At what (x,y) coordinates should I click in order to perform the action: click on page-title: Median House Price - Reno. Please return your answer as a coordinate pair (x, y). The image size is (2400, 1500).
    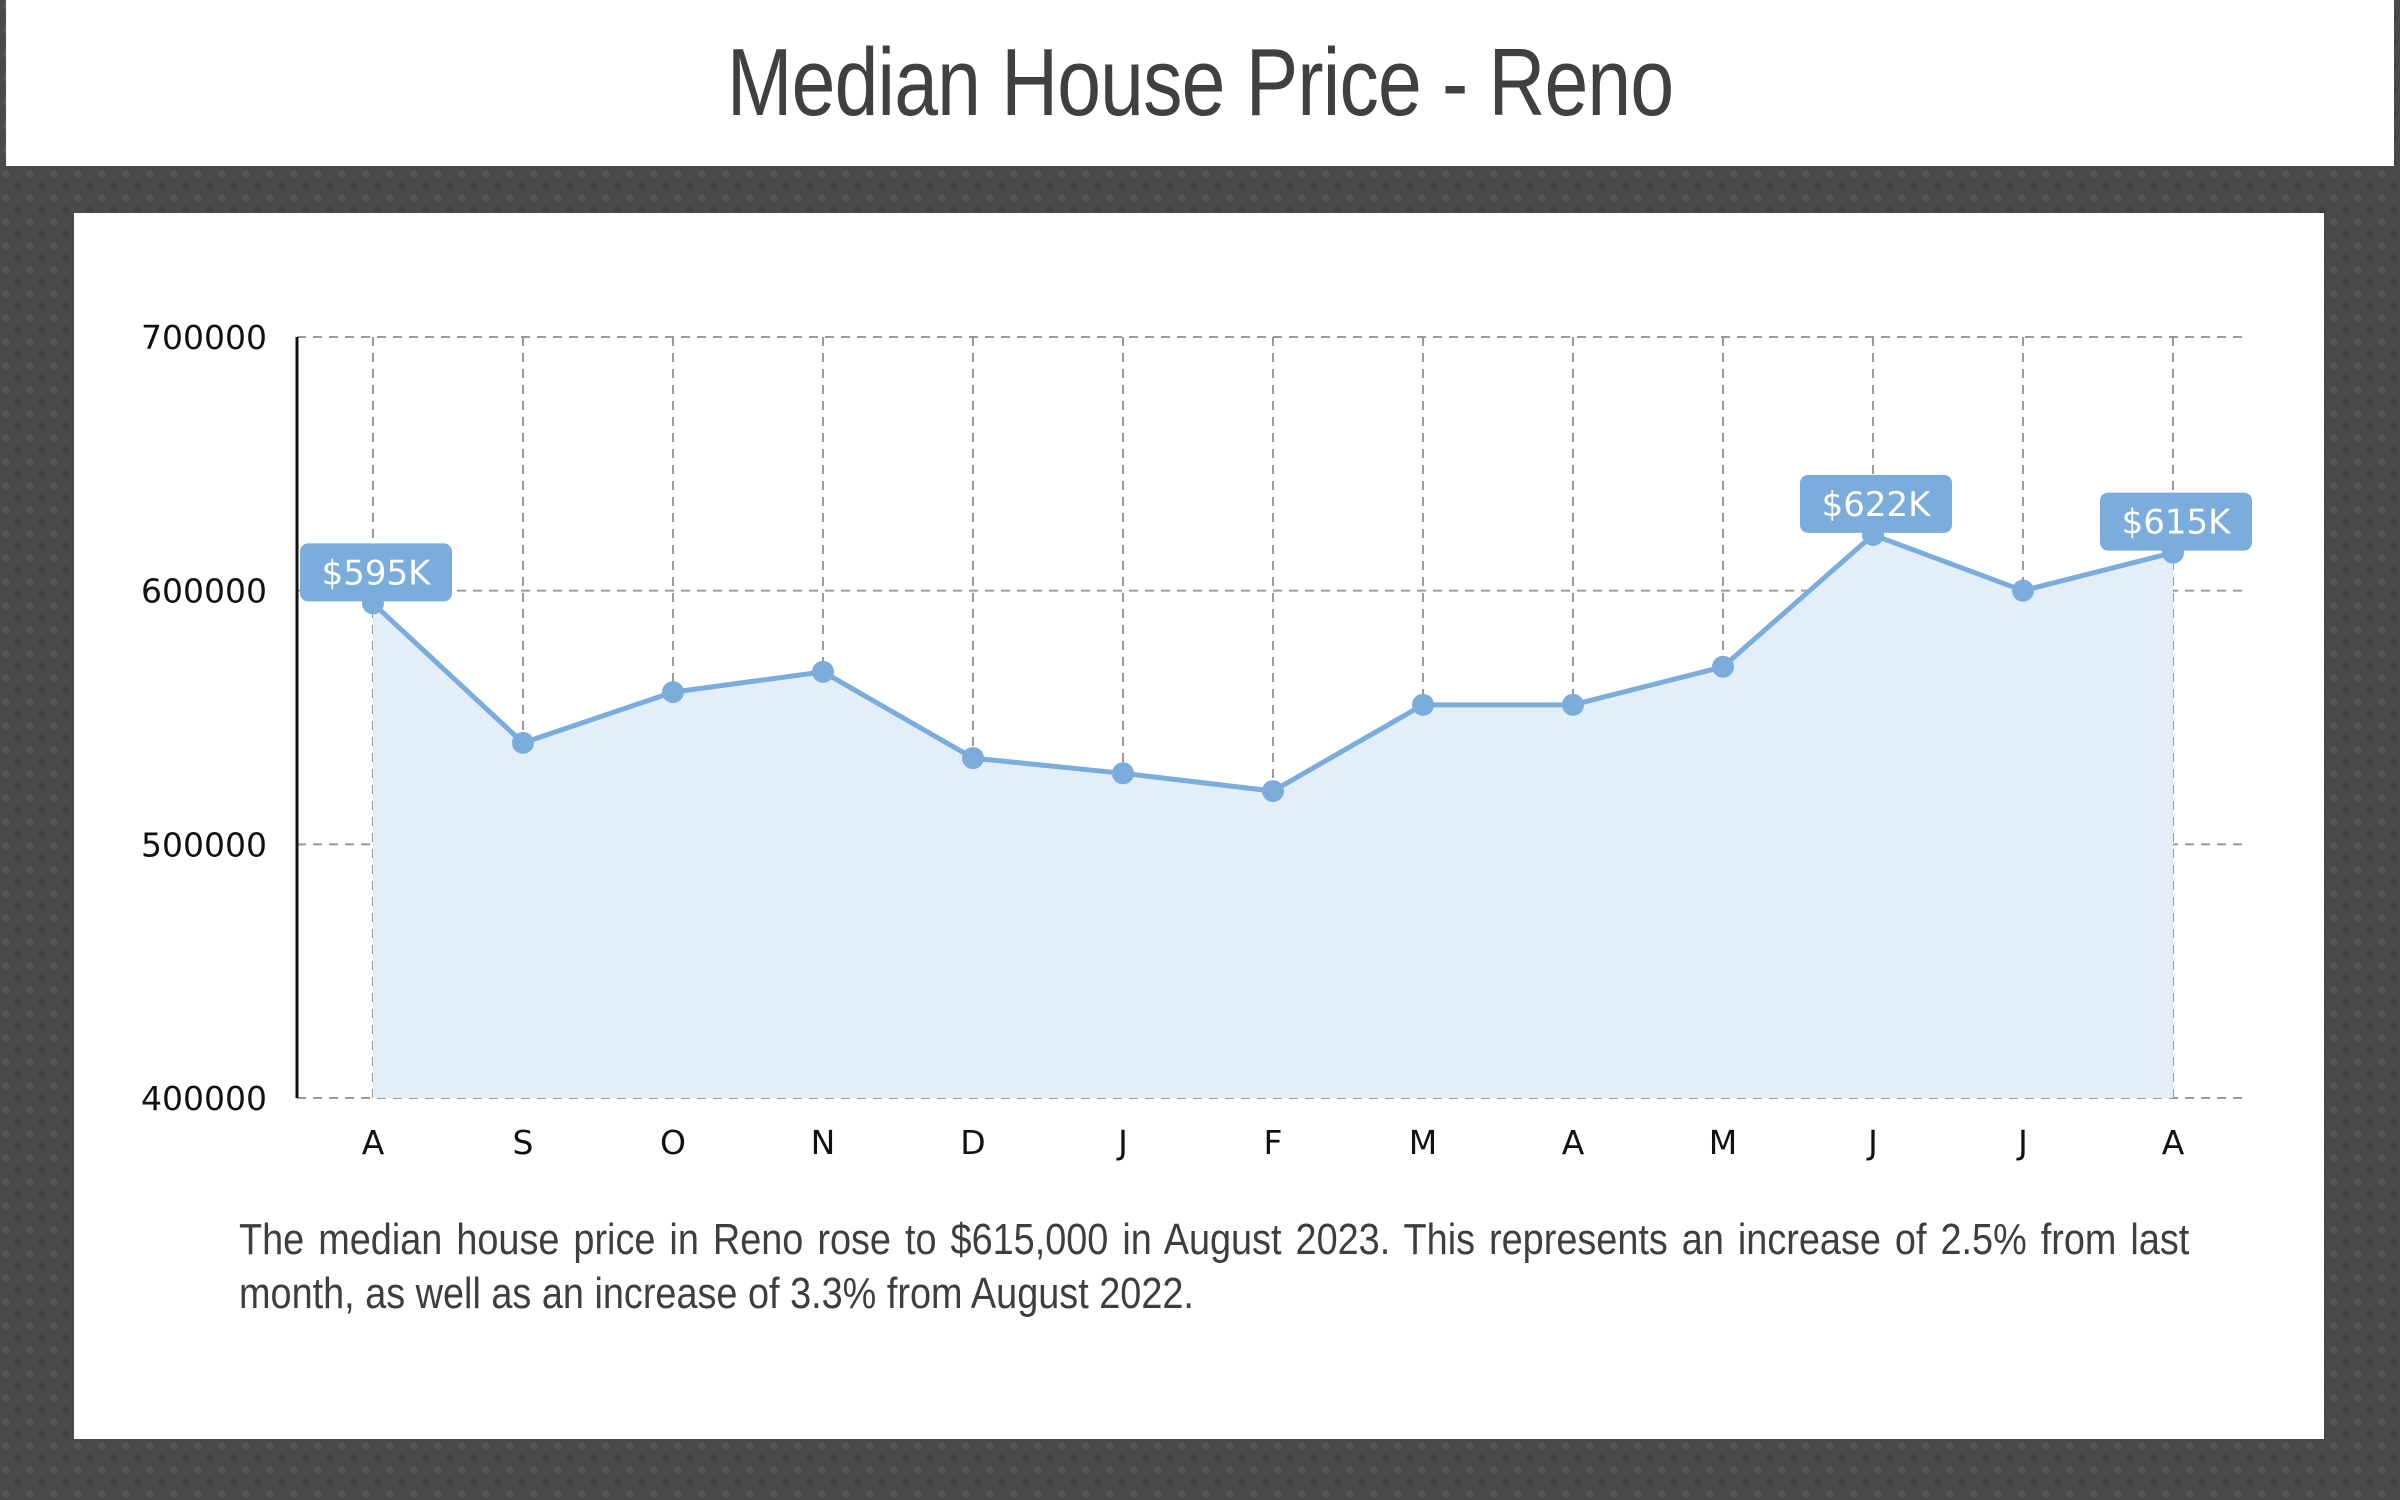
    Looking at the image, I should click on (1200, 82).